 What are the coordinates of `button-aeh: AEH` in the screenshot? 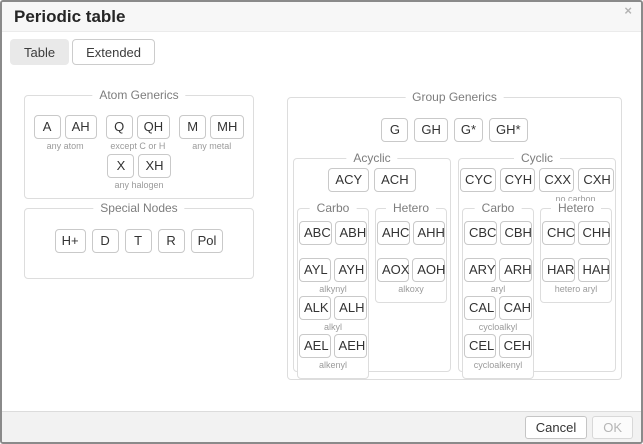 It's located at (350, 346).